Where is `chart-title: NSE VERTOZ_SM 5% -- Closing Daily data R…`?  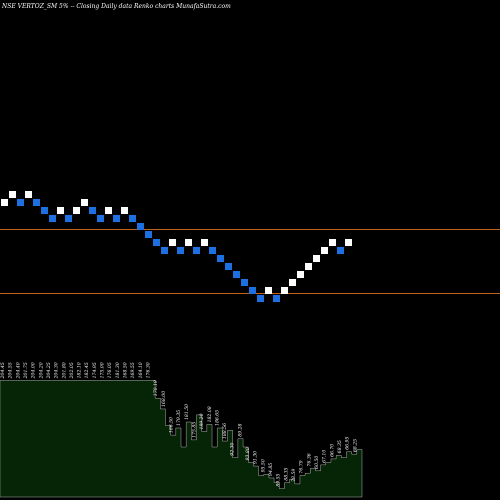
chart-title: NSE VERTOZ_SM 5% -- Closing Daily data R… is located at coordinates (116, 6).